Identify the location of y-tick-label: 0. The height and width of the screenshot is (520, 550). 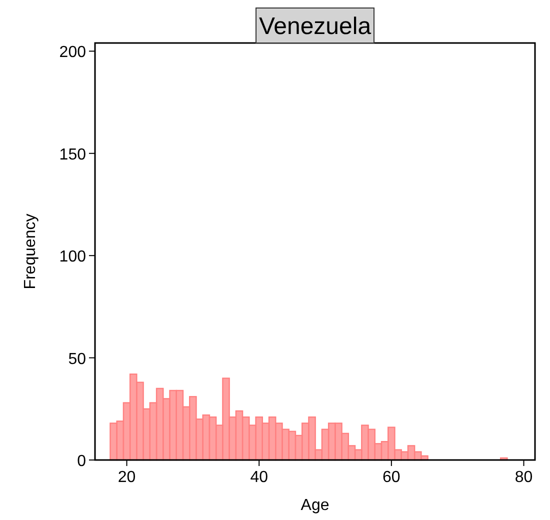
(81, 461).